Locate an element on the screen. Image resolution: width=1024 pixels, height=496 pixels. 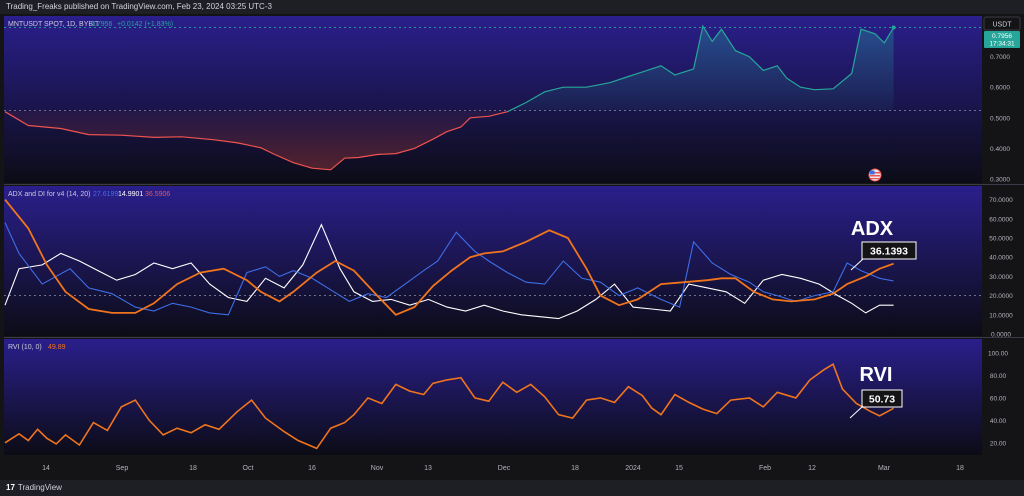
countdown-value: 17:34:31 is located at coordinates (1002, 44).